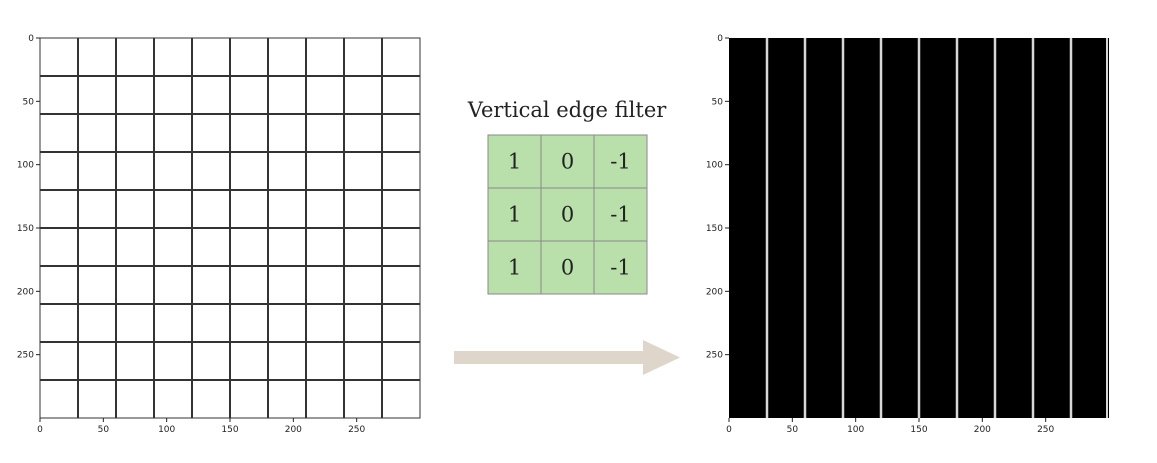 The height and width of the screenshot is (463, 1157). What do you see at coordinates (25, 229) in the screenshot?
I see `input-y-tick-label: 150` at bounding box center [25, 229].